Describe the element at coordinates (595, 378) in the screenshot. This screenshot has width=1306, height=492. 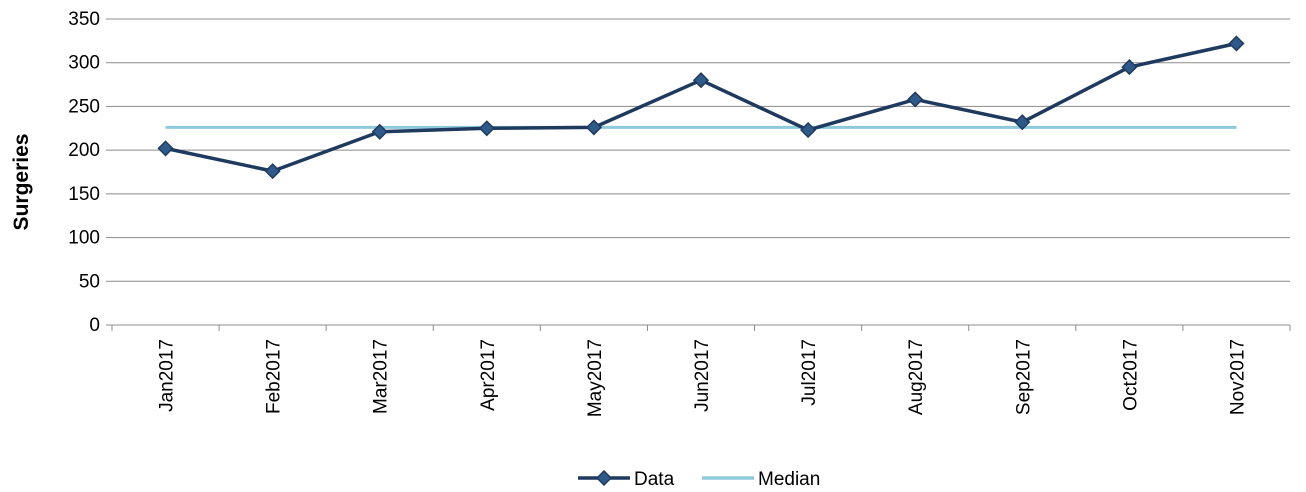
I see `x-tick-label: May2017` at that location.